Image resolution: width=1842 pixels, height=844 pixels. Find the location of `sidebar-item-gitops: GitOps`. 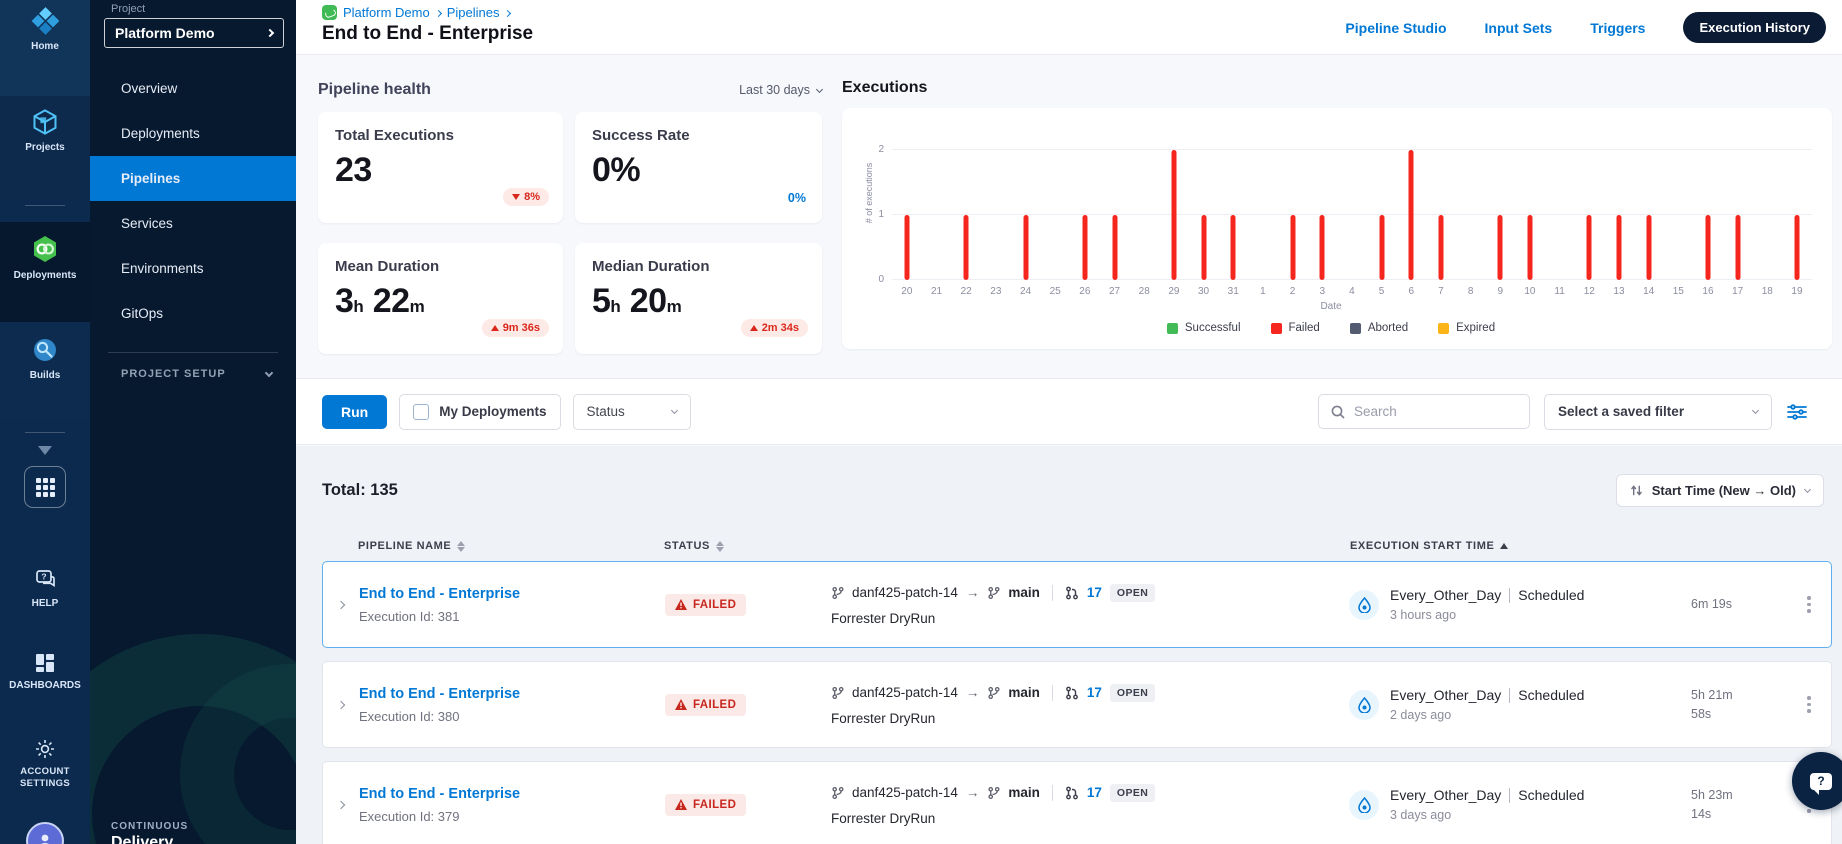

sidebar-item-gitops: GitOps is located at coordinates (193, 313).